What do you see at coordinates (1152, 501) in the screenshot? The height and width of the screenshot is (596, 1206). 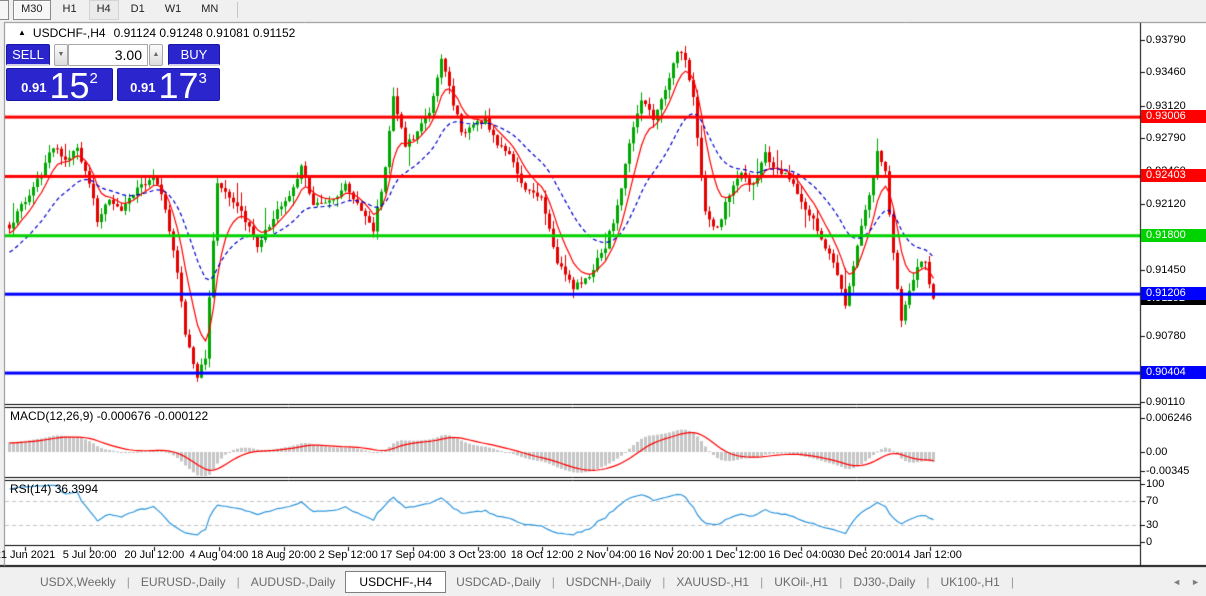 I see `rsi-axis-label: 70` at bounding box center [1152, 501].